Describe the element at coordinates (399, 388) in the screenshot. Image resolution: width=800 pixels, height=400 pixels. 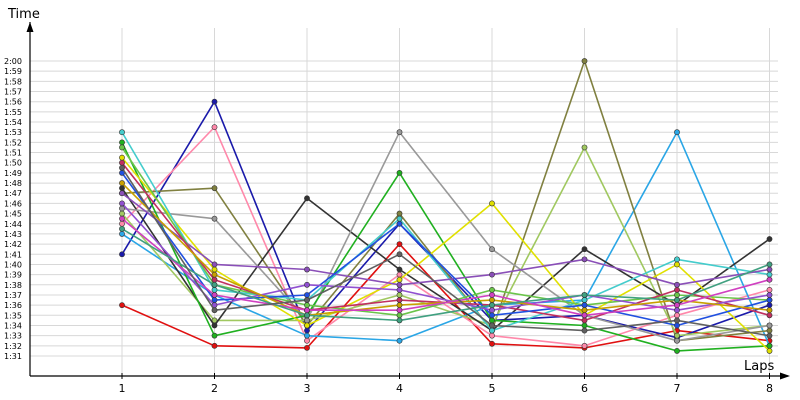
I see `x-tick-label: 4` at that location.